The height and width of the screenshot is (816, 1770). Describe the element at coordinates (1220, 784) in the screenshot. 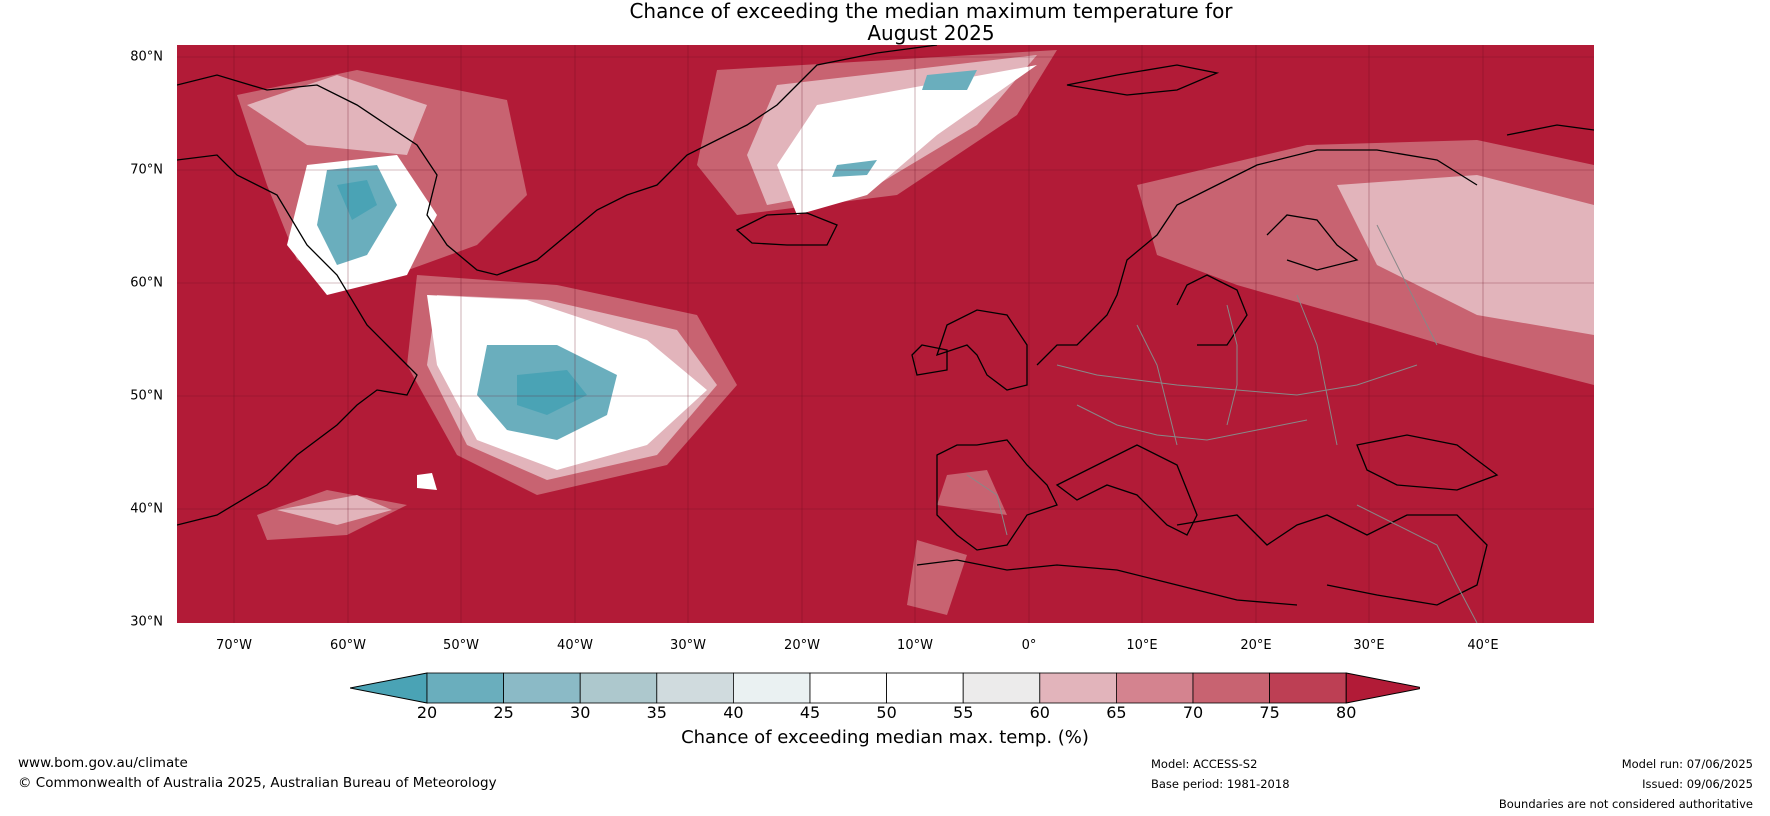

I see `base-period-text: Base period: 1981-2018` at that location.